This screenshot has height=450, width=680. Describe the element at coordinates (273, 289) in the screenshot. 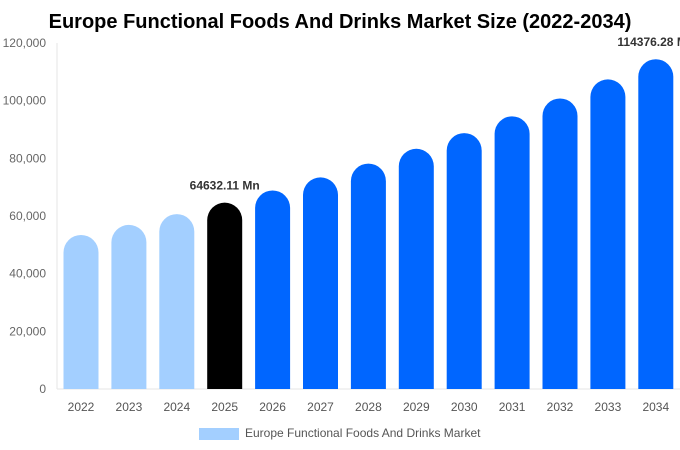

I see `bar-2026` at that location.